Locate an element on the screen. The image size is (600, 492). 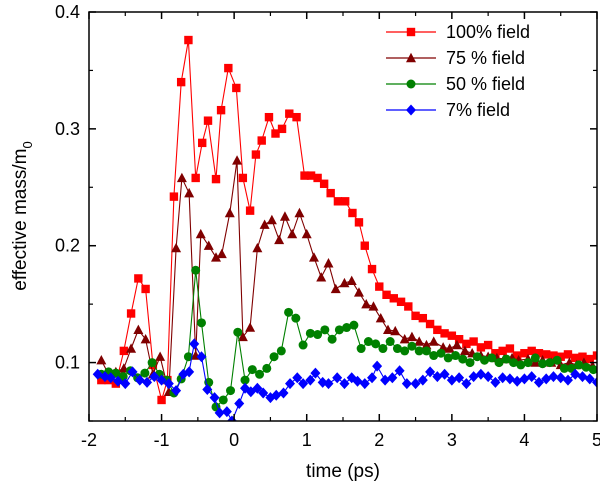
y-axis-title-main: effective mass/m is located at coordinates (20, 220).